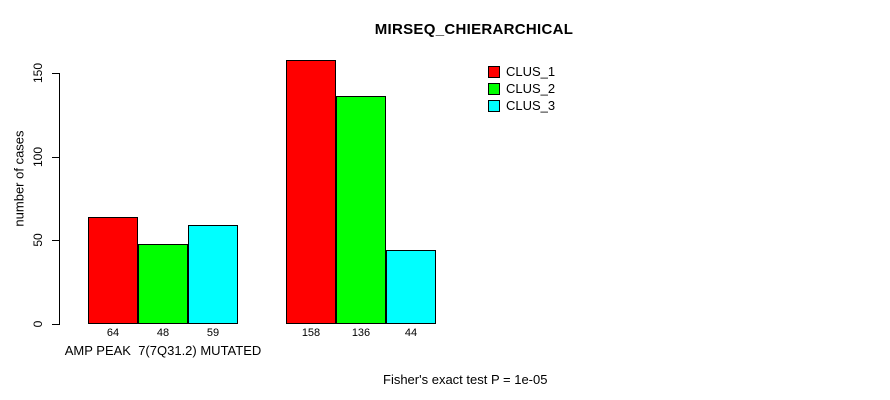 The width and height of the screenshot is (890, 400). Describe the element at coordinates (411, 287) in the screenshot. I see `bar-clus_3-group2` at that location.